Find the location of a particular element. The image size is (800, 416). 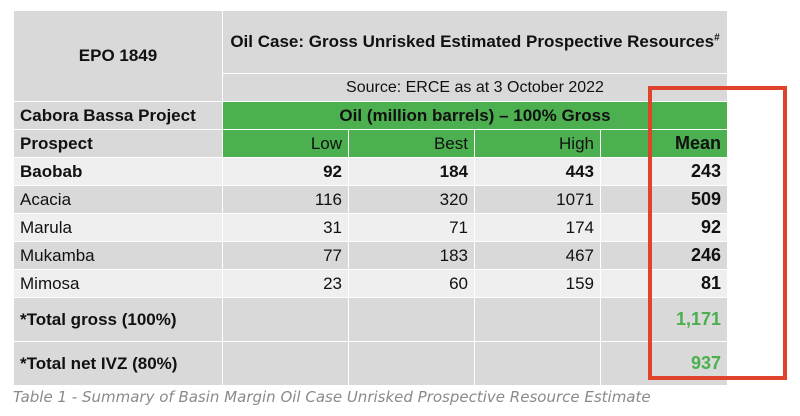

mean-value: 92 is located at coordinates (664, 227).